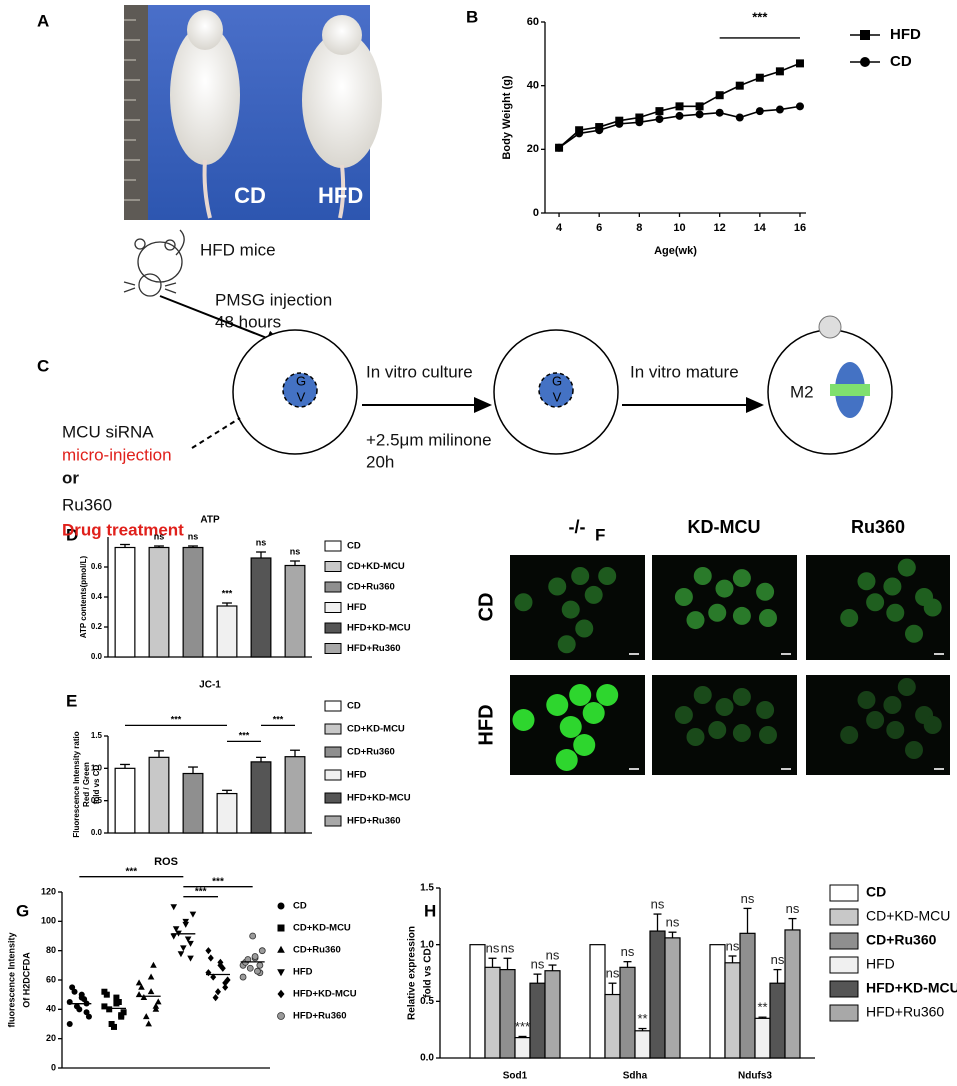 The width and height of the screenshot is (957, 1086). I want to click on diagram-label: Ru360, so click(87, 504).